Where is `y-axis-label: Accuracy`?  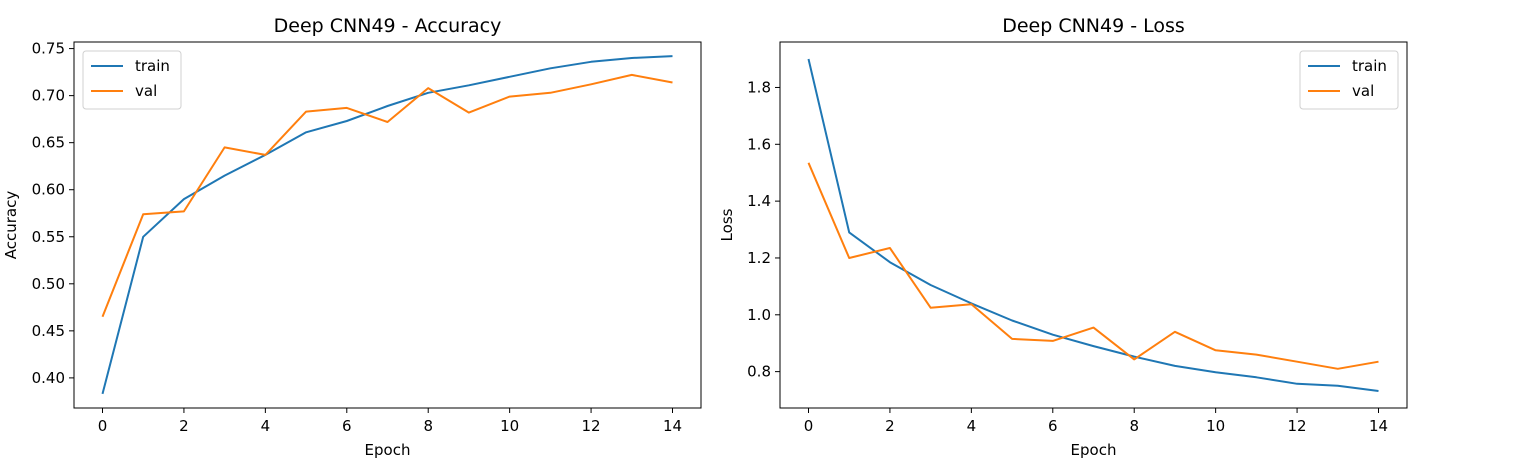 y-axis-label: Accuracy is located at coordinates (11, 225).